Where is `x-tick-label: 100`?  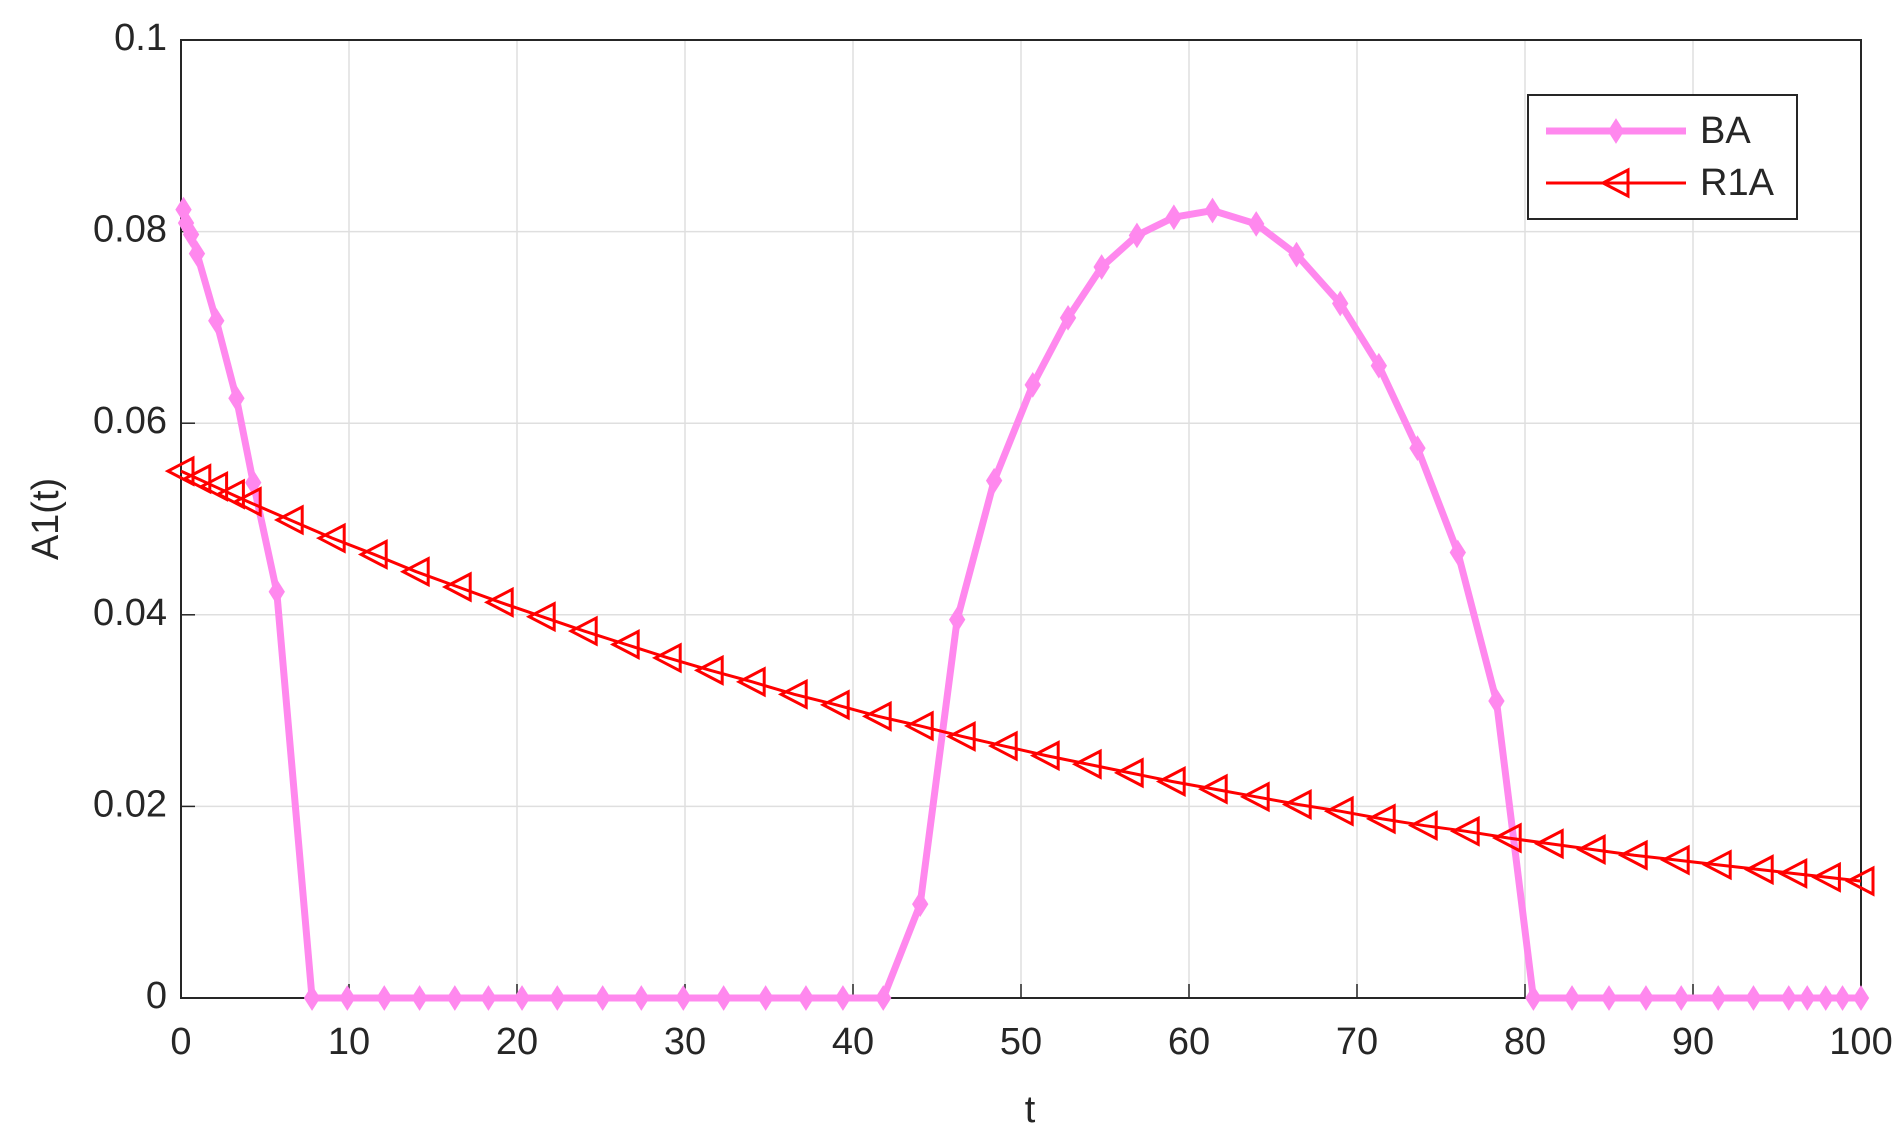 x-tick-label: 100 is located at coordinates (1860, 1042).